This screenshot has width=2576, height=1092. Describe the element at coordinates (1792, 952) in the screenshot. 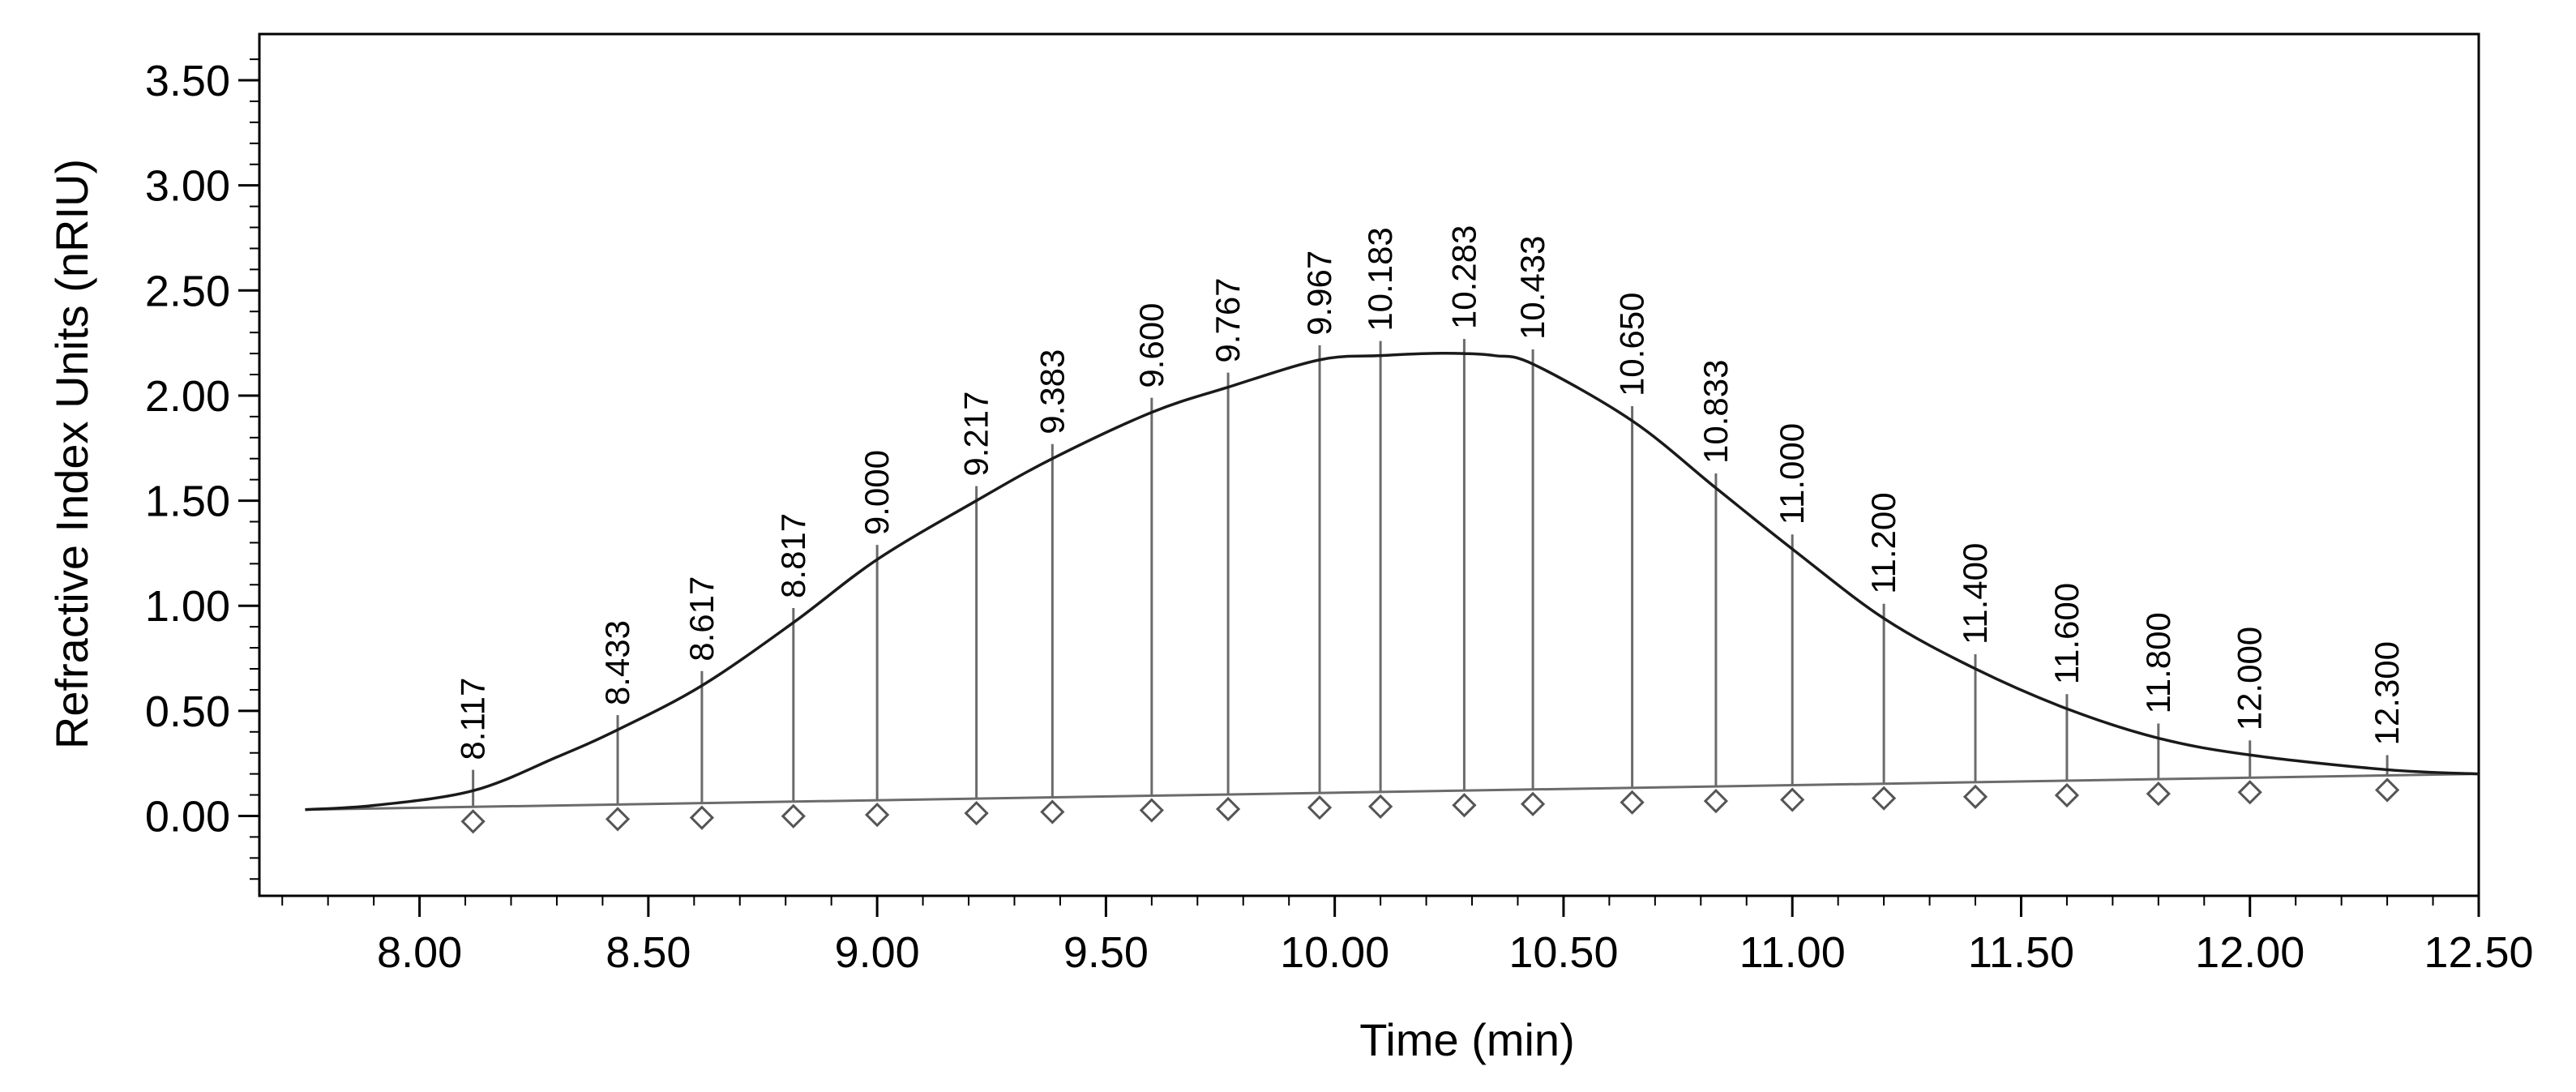

I see `x-tick-label: 11.00` at that location.